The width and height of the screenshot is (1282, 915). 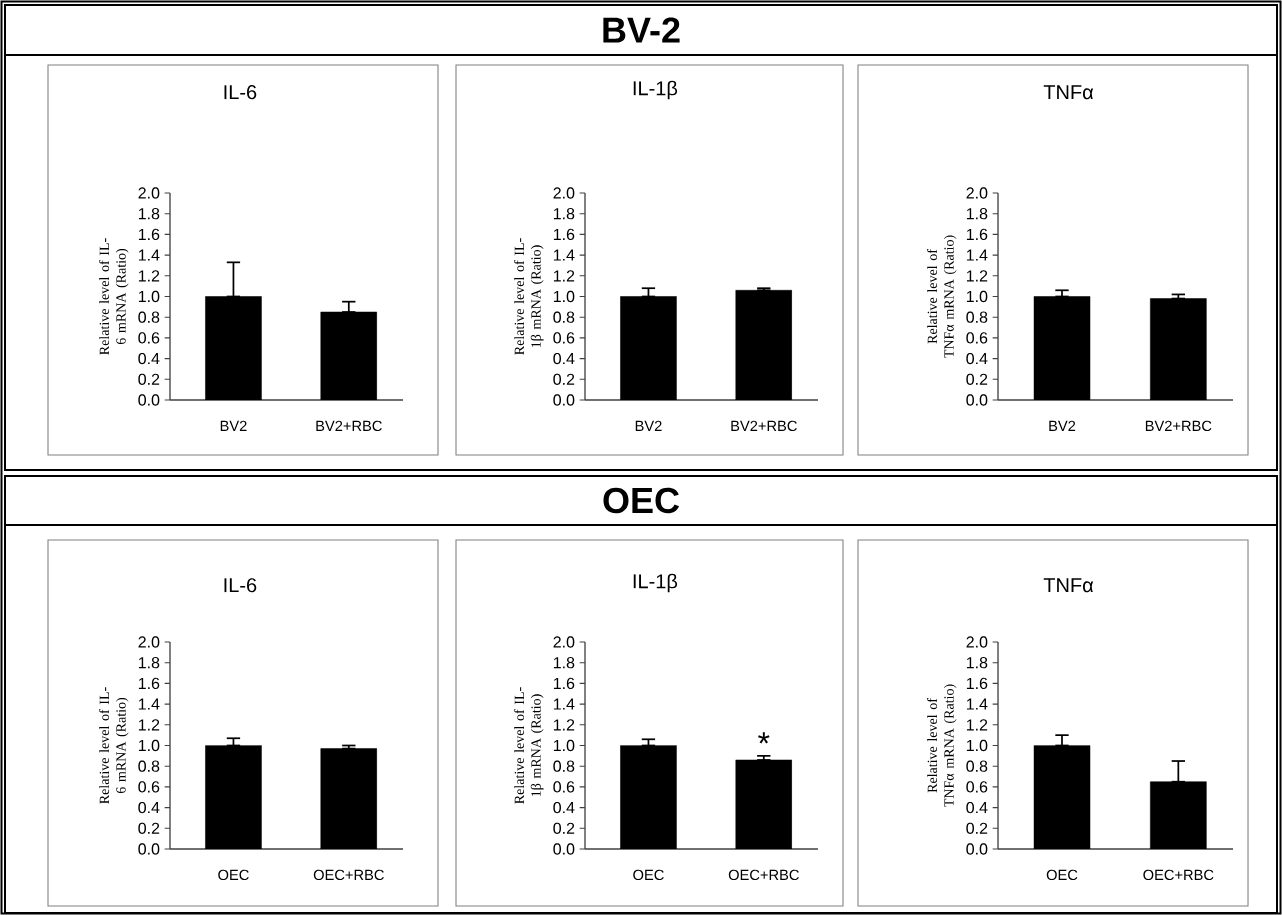 What do you see at coordinates (641, 30) in the screenshot?
I see `text: BV-2` at bounding box center [641, 30].